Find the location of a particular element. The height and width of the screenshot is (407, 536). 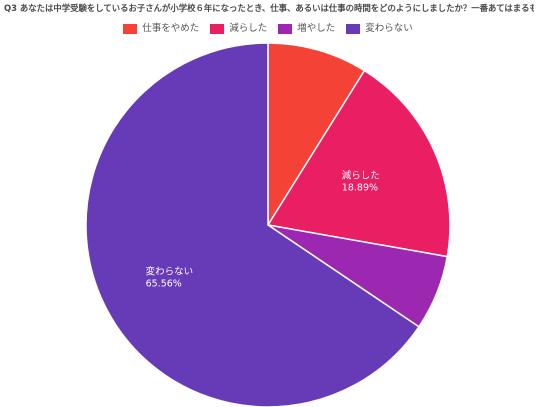

legend: 仕事をやめた 減らした 増やした 変わらない is located at coordinates (268, 29).